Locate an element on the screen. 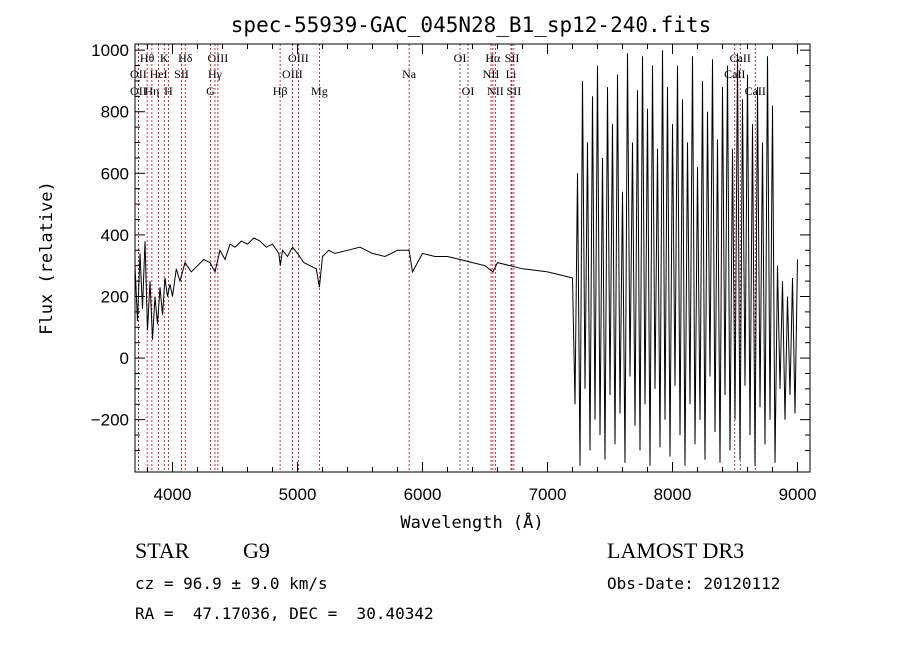  line-marker-label: G is located at coordinates (210, 91).